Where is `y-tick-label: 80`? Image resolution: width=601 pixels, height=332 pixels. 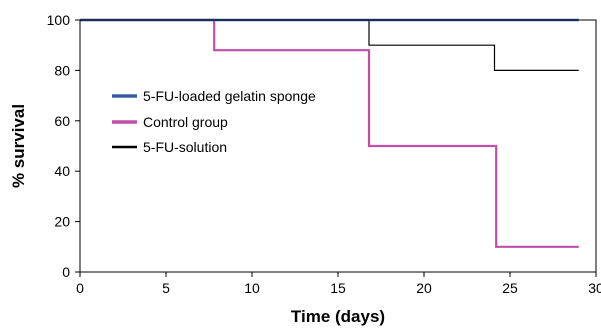
y-tick-label: 80 is located at coordinates (62, 70).